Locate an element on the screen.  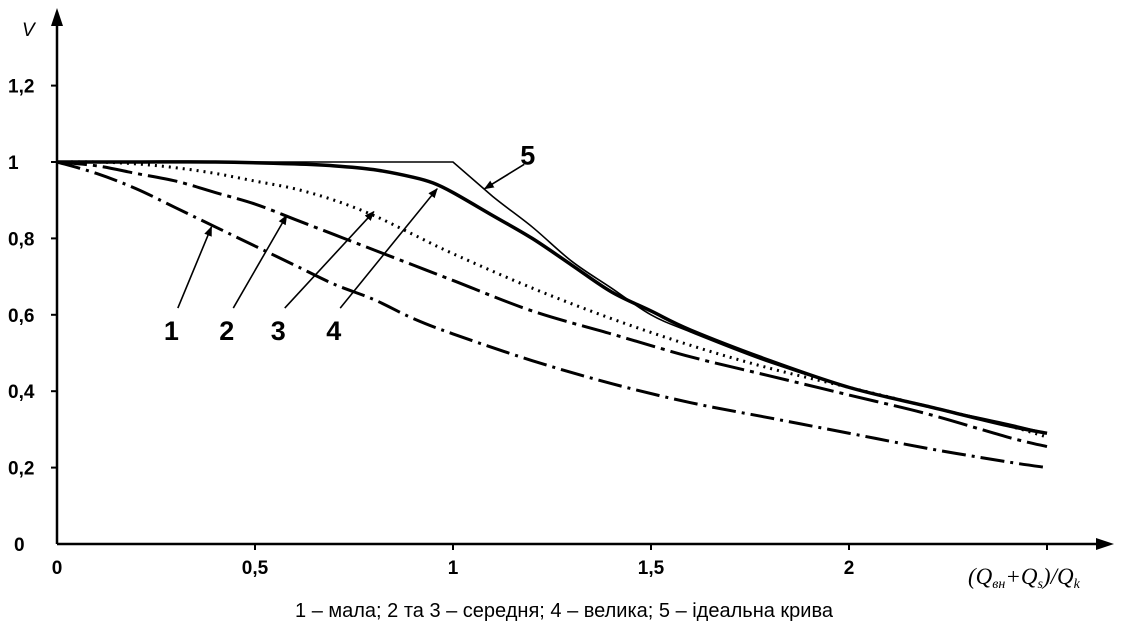
x-tick-label: 1 is located at coordinates (453, 568).